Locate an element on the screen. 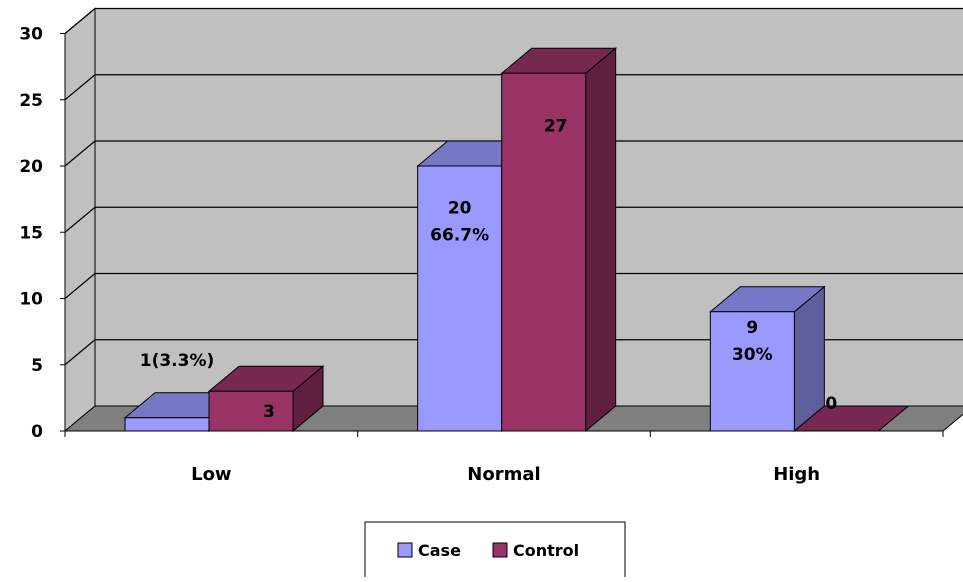 Image resolution: width=963 pixels, height=582 pixels. y-tick-label: 5 is located at coordinates (37, 366).